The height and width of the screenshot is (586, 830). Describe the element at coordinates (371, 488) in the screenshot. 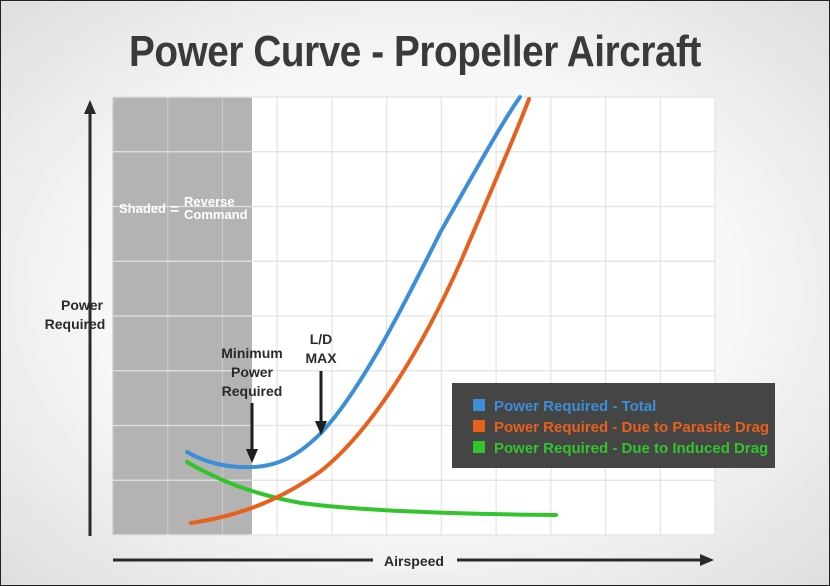

I see `series-line-induced` at that location.